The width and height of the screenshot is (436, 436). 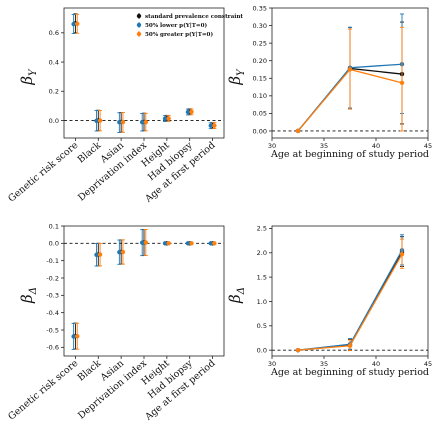 I want to click on y-axis-label: βY, so click(x=28, y=77).